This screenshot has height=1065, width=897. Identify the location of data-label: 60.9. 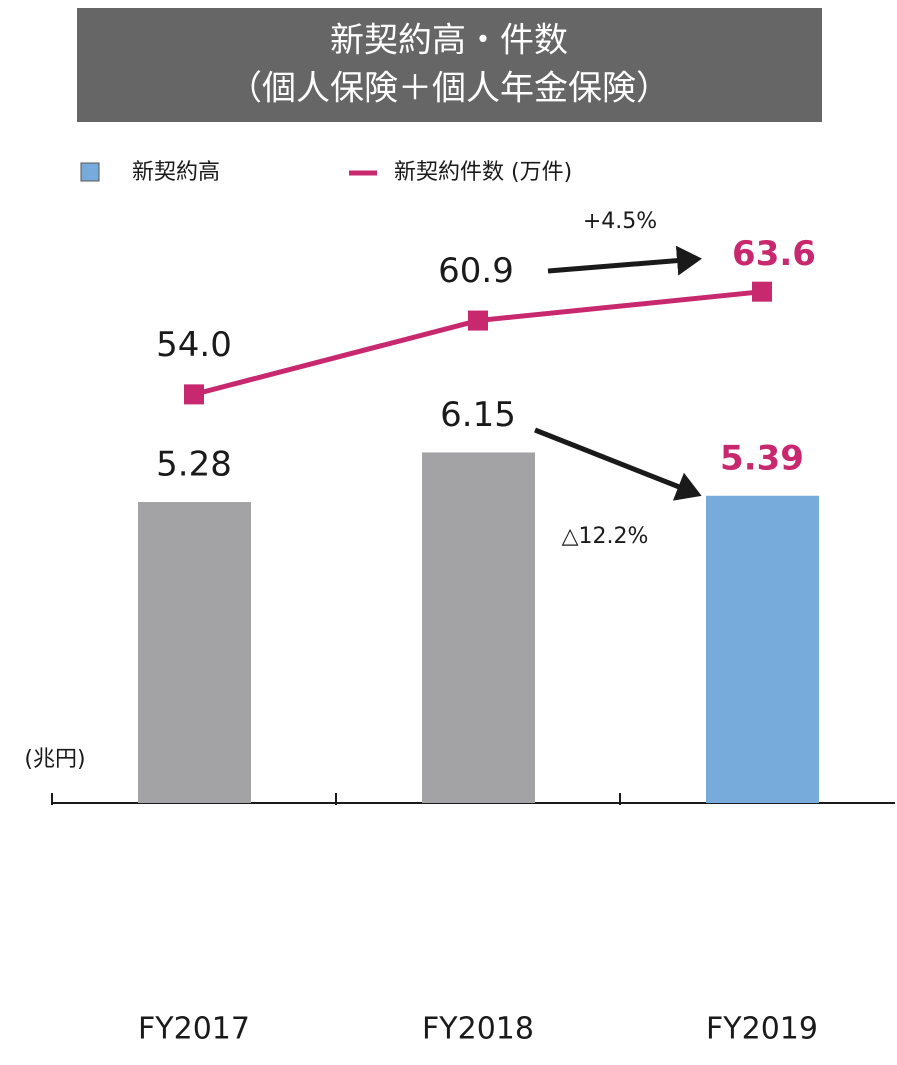
(476, 271).